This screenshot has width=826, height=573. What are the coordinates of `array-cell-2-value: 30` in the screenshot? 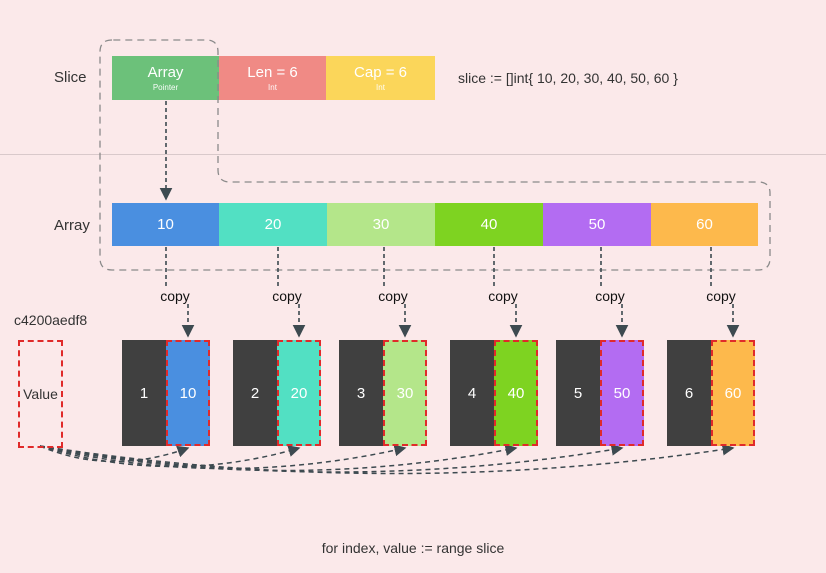 It's located at (381, 224).